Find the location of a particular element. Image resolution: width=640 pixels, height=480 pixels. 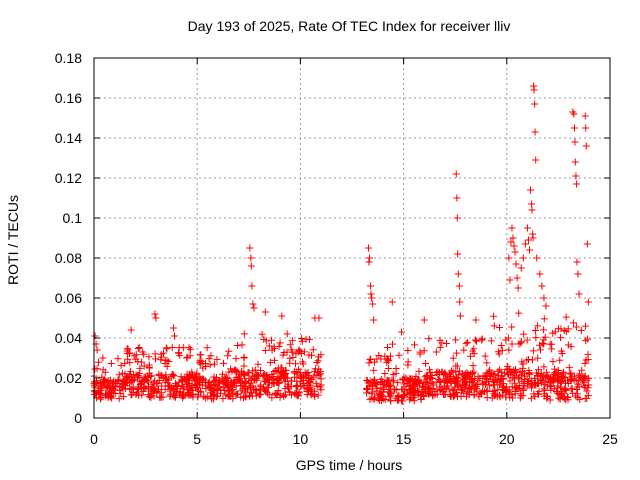

y-tick-label: 0.06 is located at coordinates (68, 298).